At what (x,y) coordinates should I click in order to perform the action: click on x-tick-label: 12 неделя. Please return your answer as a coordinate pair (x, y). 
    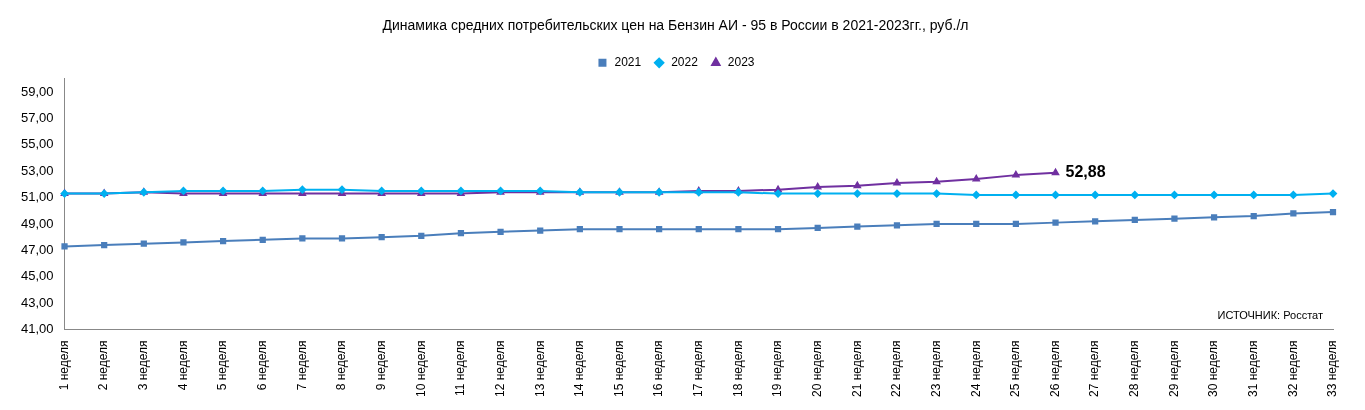
    Looking at the image, I should click on (499, 368).